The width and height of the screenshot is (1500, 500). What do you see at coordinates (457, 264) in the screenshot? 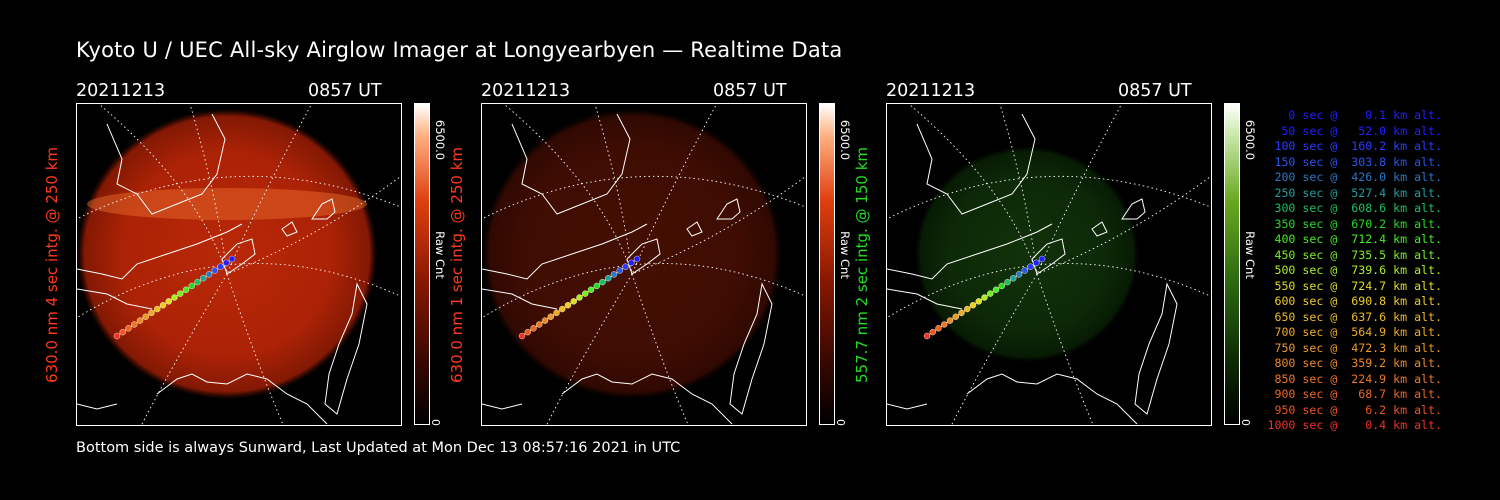
I see `panel-wavelength-label: 630.0 nm 1 sec intg. @ 250 km` at bounding box center [457, 264].